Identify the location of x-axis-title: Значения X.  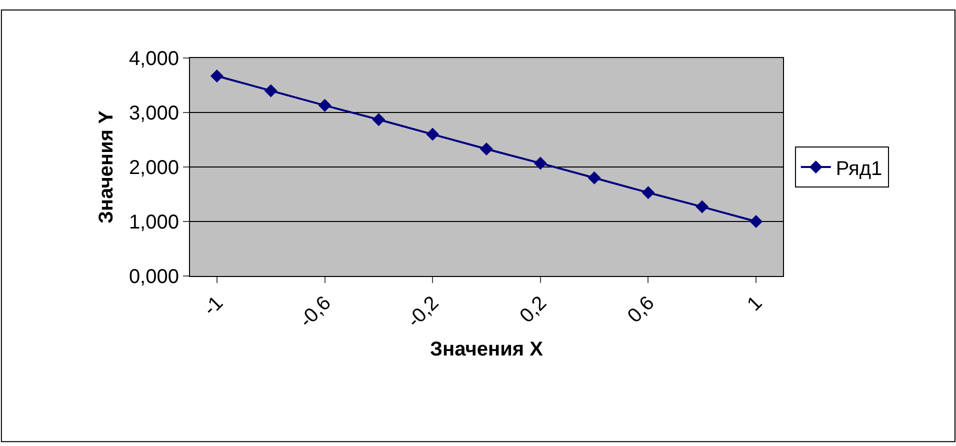
(487, 349).